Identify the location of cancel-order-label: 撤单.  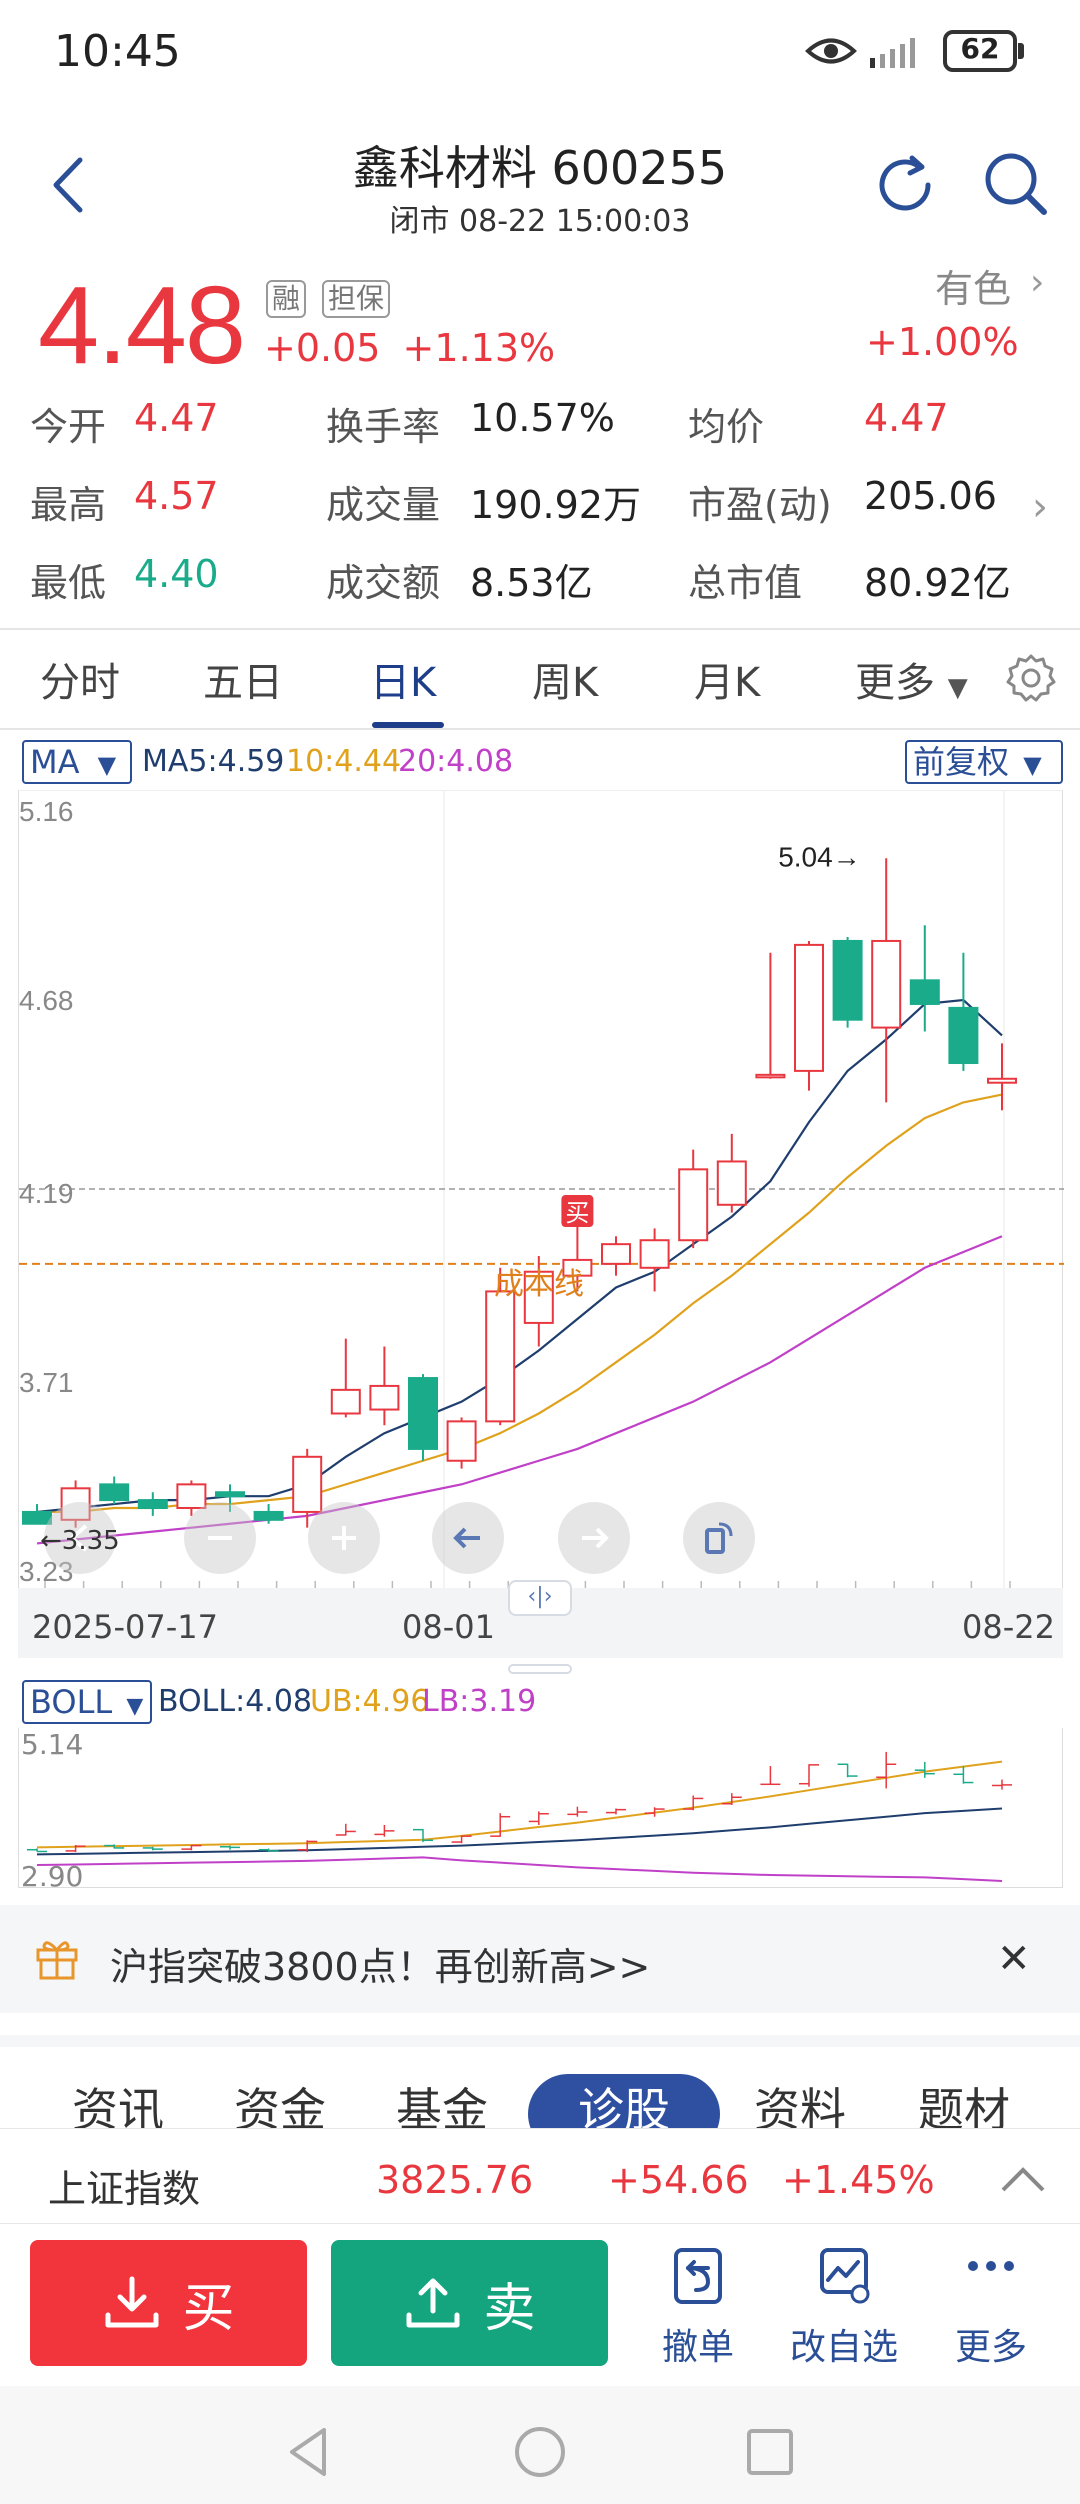
(697, 2347).